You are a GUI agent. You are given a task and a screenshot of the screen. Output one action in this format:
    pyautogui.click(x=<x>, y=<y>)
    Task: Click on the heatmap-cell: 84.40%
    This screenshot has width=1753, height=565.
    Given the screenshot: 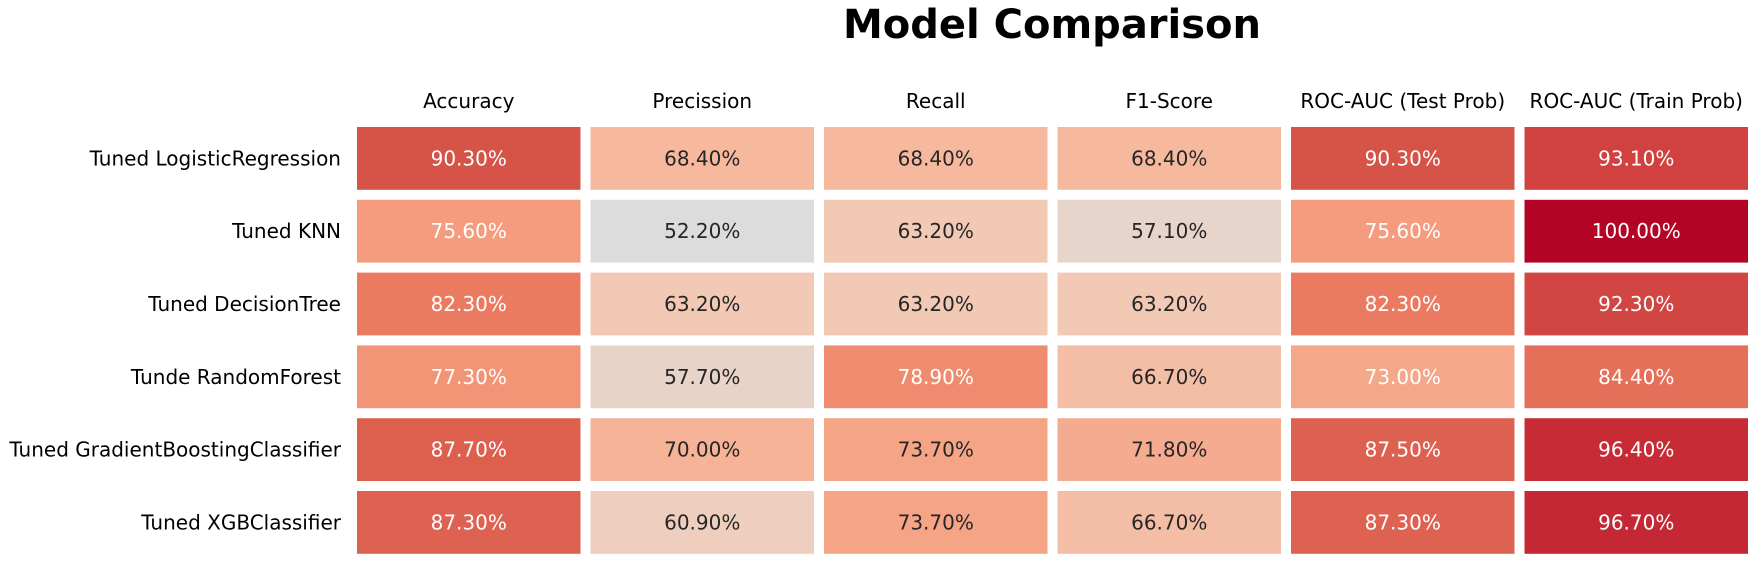 What is the action you would take?
    pyautogui.click(x=1636, y=377)
    